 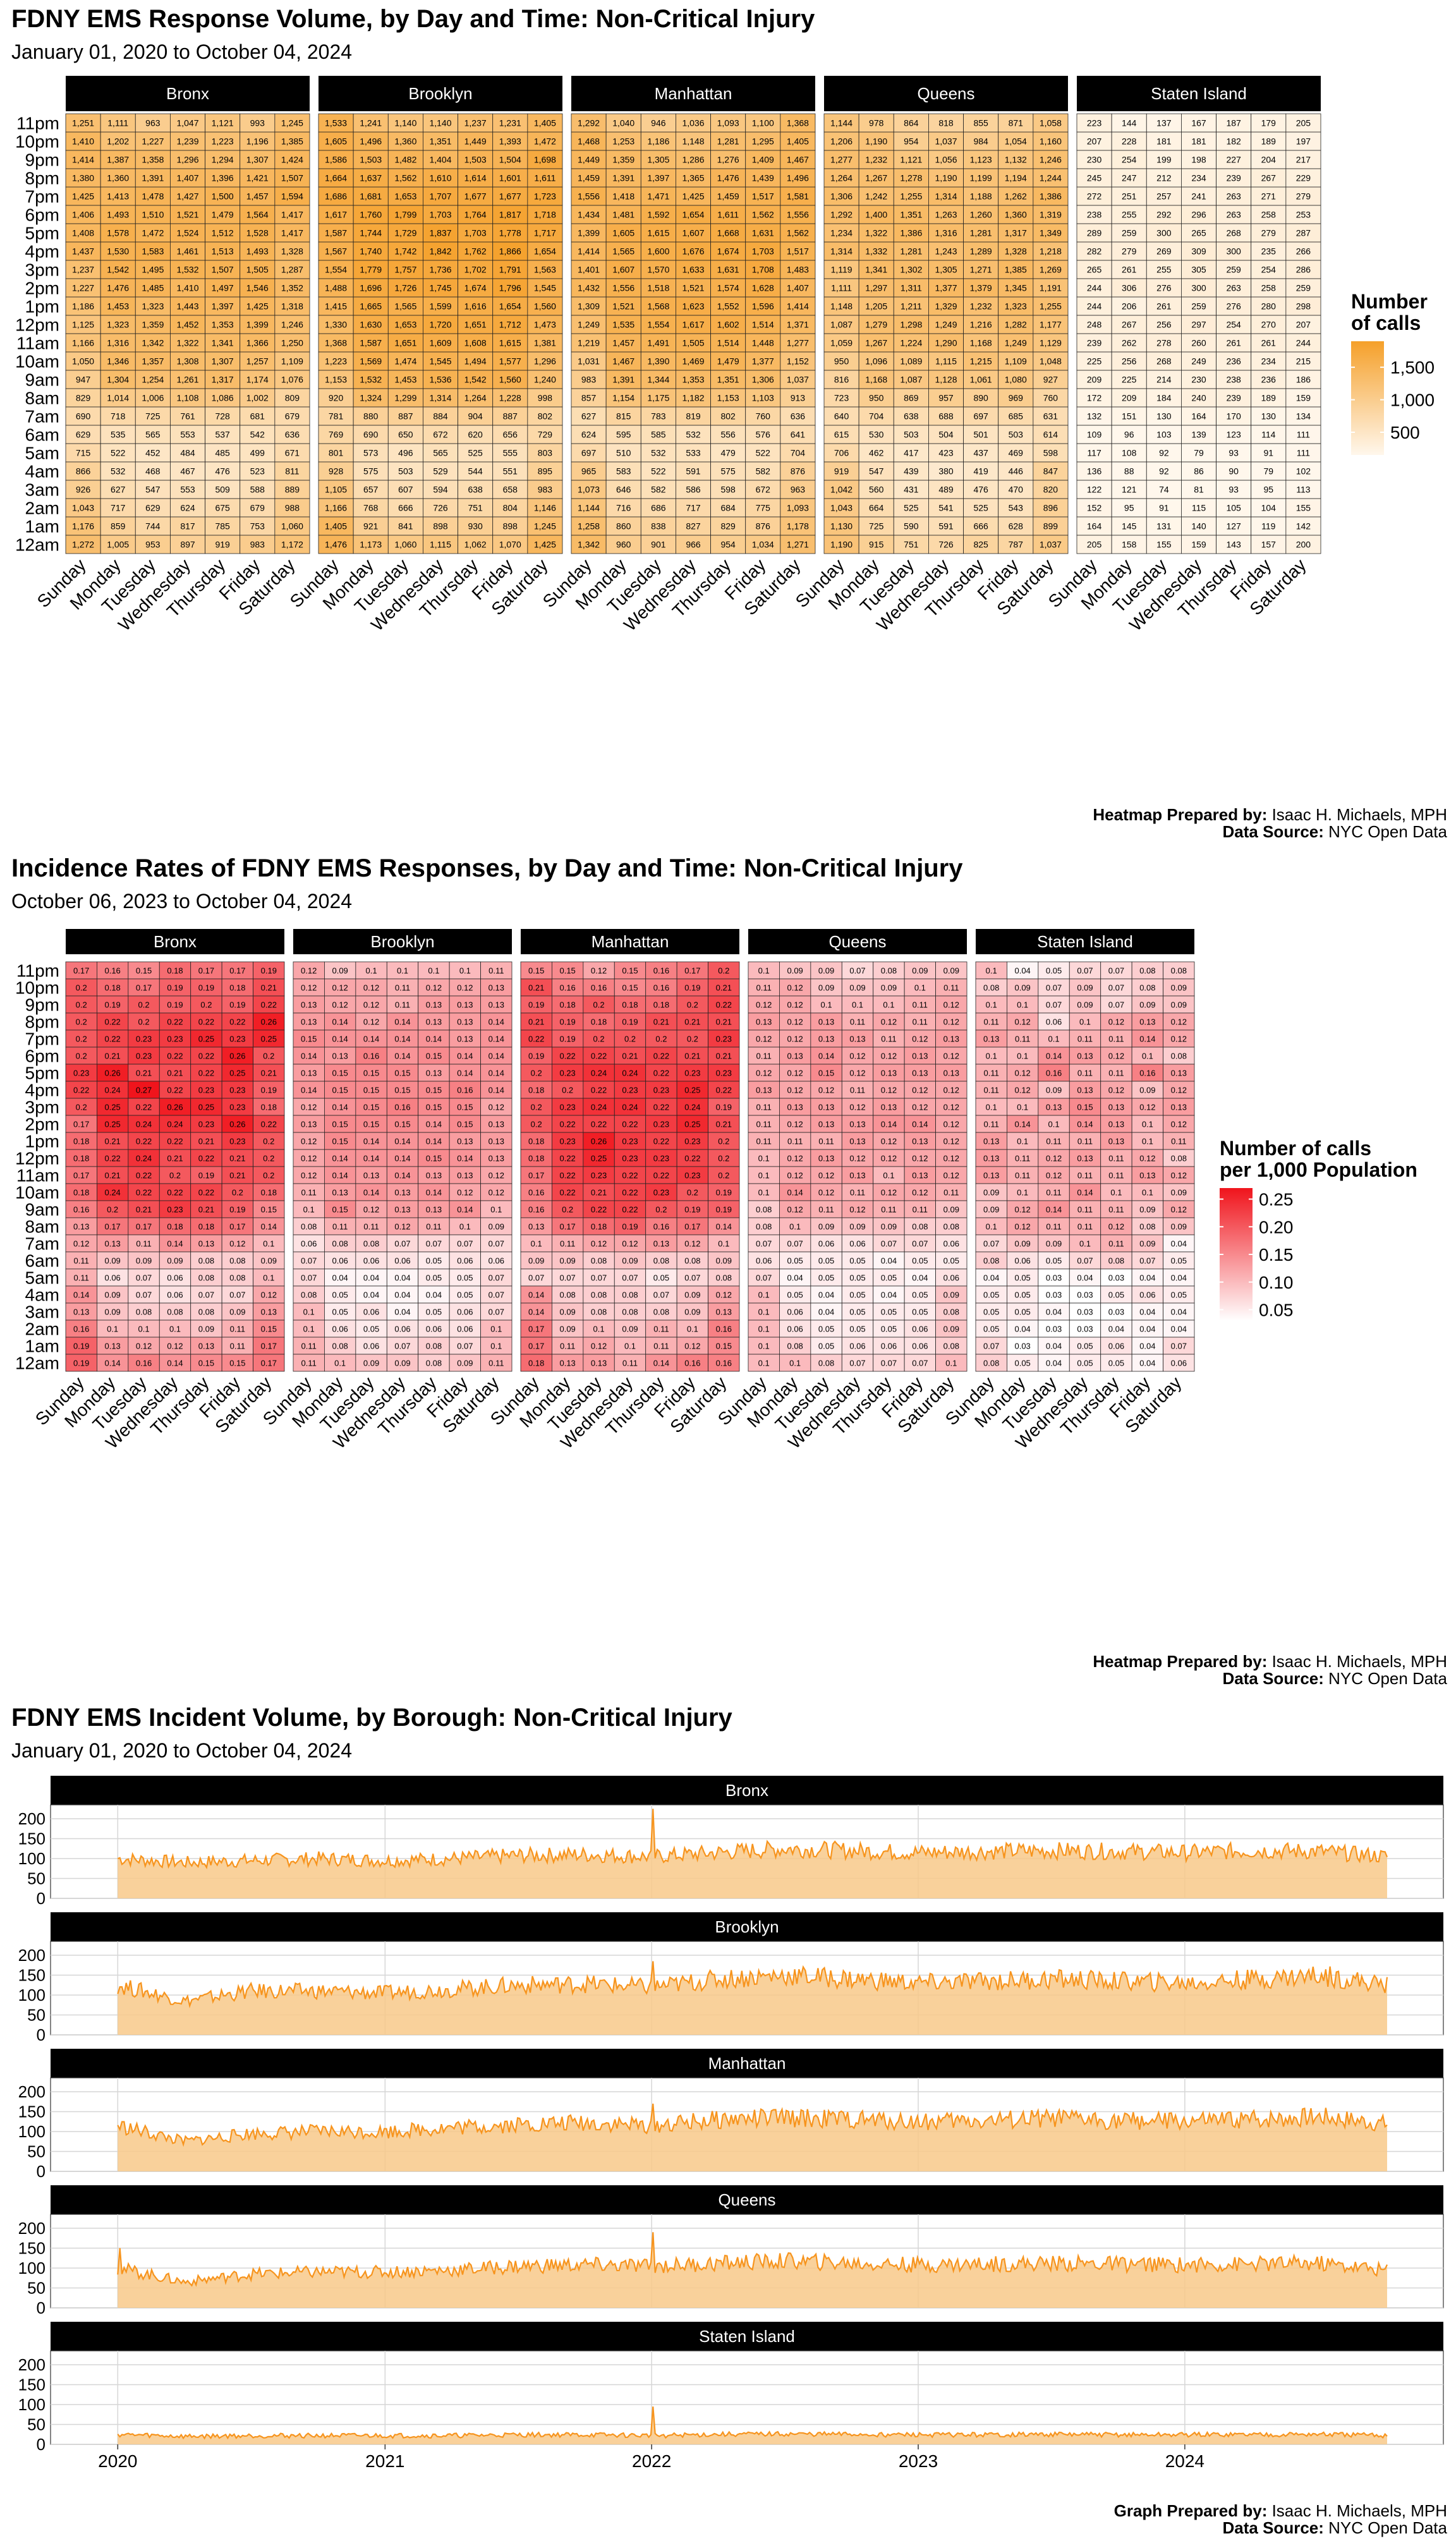 I want to click on cell-label: 1,255, so click(x=911, y=196).